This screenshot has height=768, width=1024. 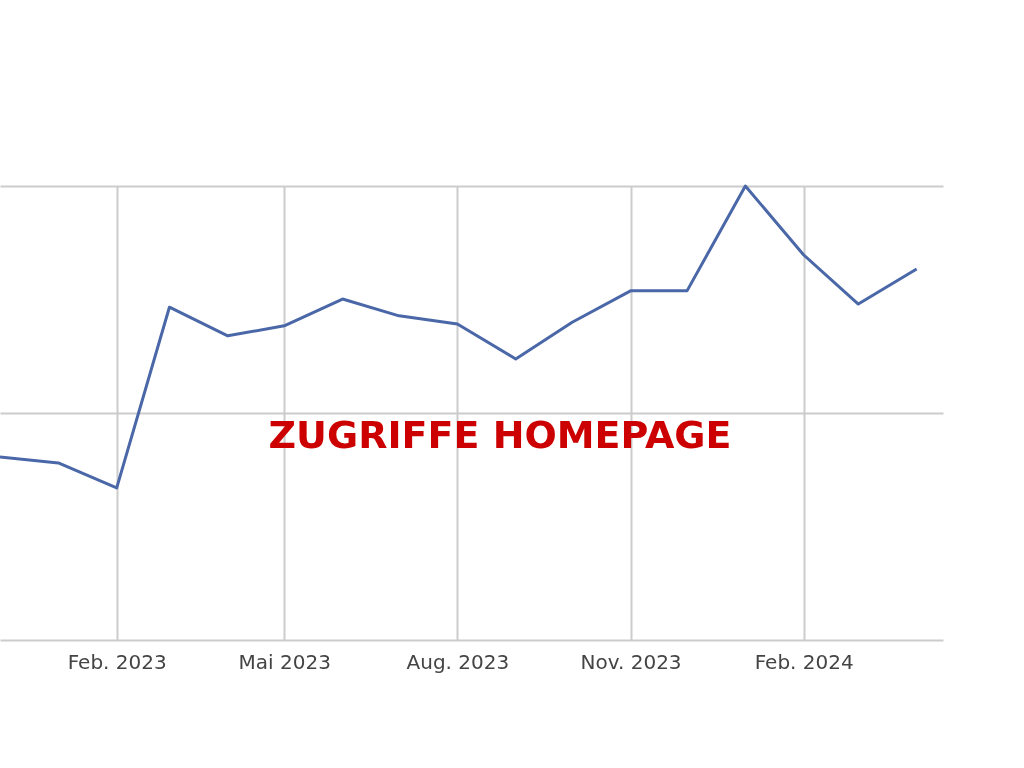 What do you see at coordinates (117, 661) in the screenshot?
I see `x-tick-label: Feb. 2023` at bounding box center [117, 661].